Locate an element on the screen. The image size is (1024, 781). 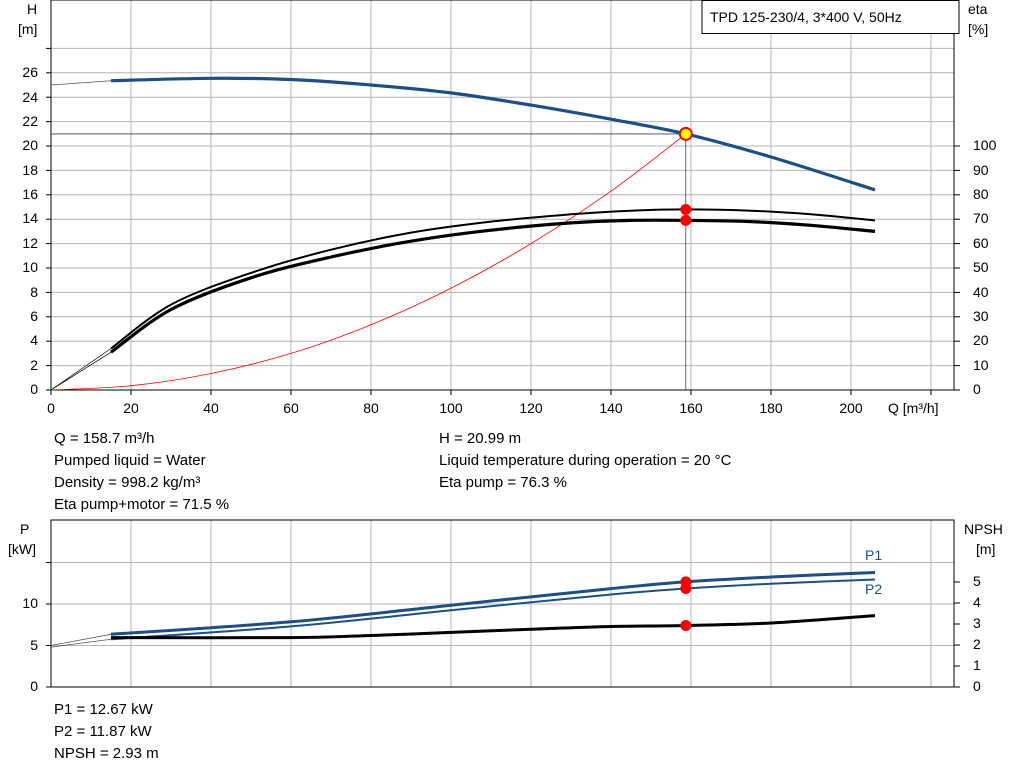
npsh-tick: 5 is located at coordinates (977, 581).